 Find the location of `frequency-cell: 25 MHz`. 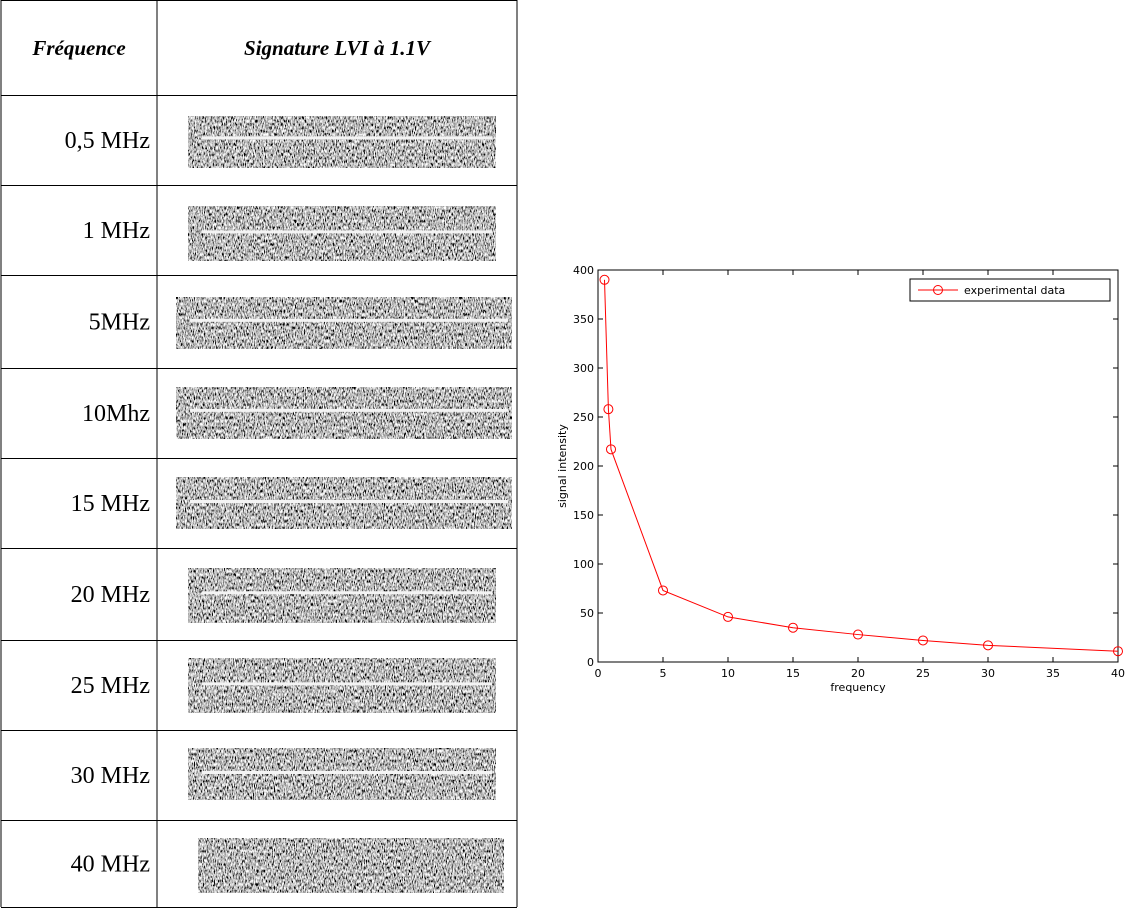

frequency-cell: 25 MHz is located at coordinates (110, 686).